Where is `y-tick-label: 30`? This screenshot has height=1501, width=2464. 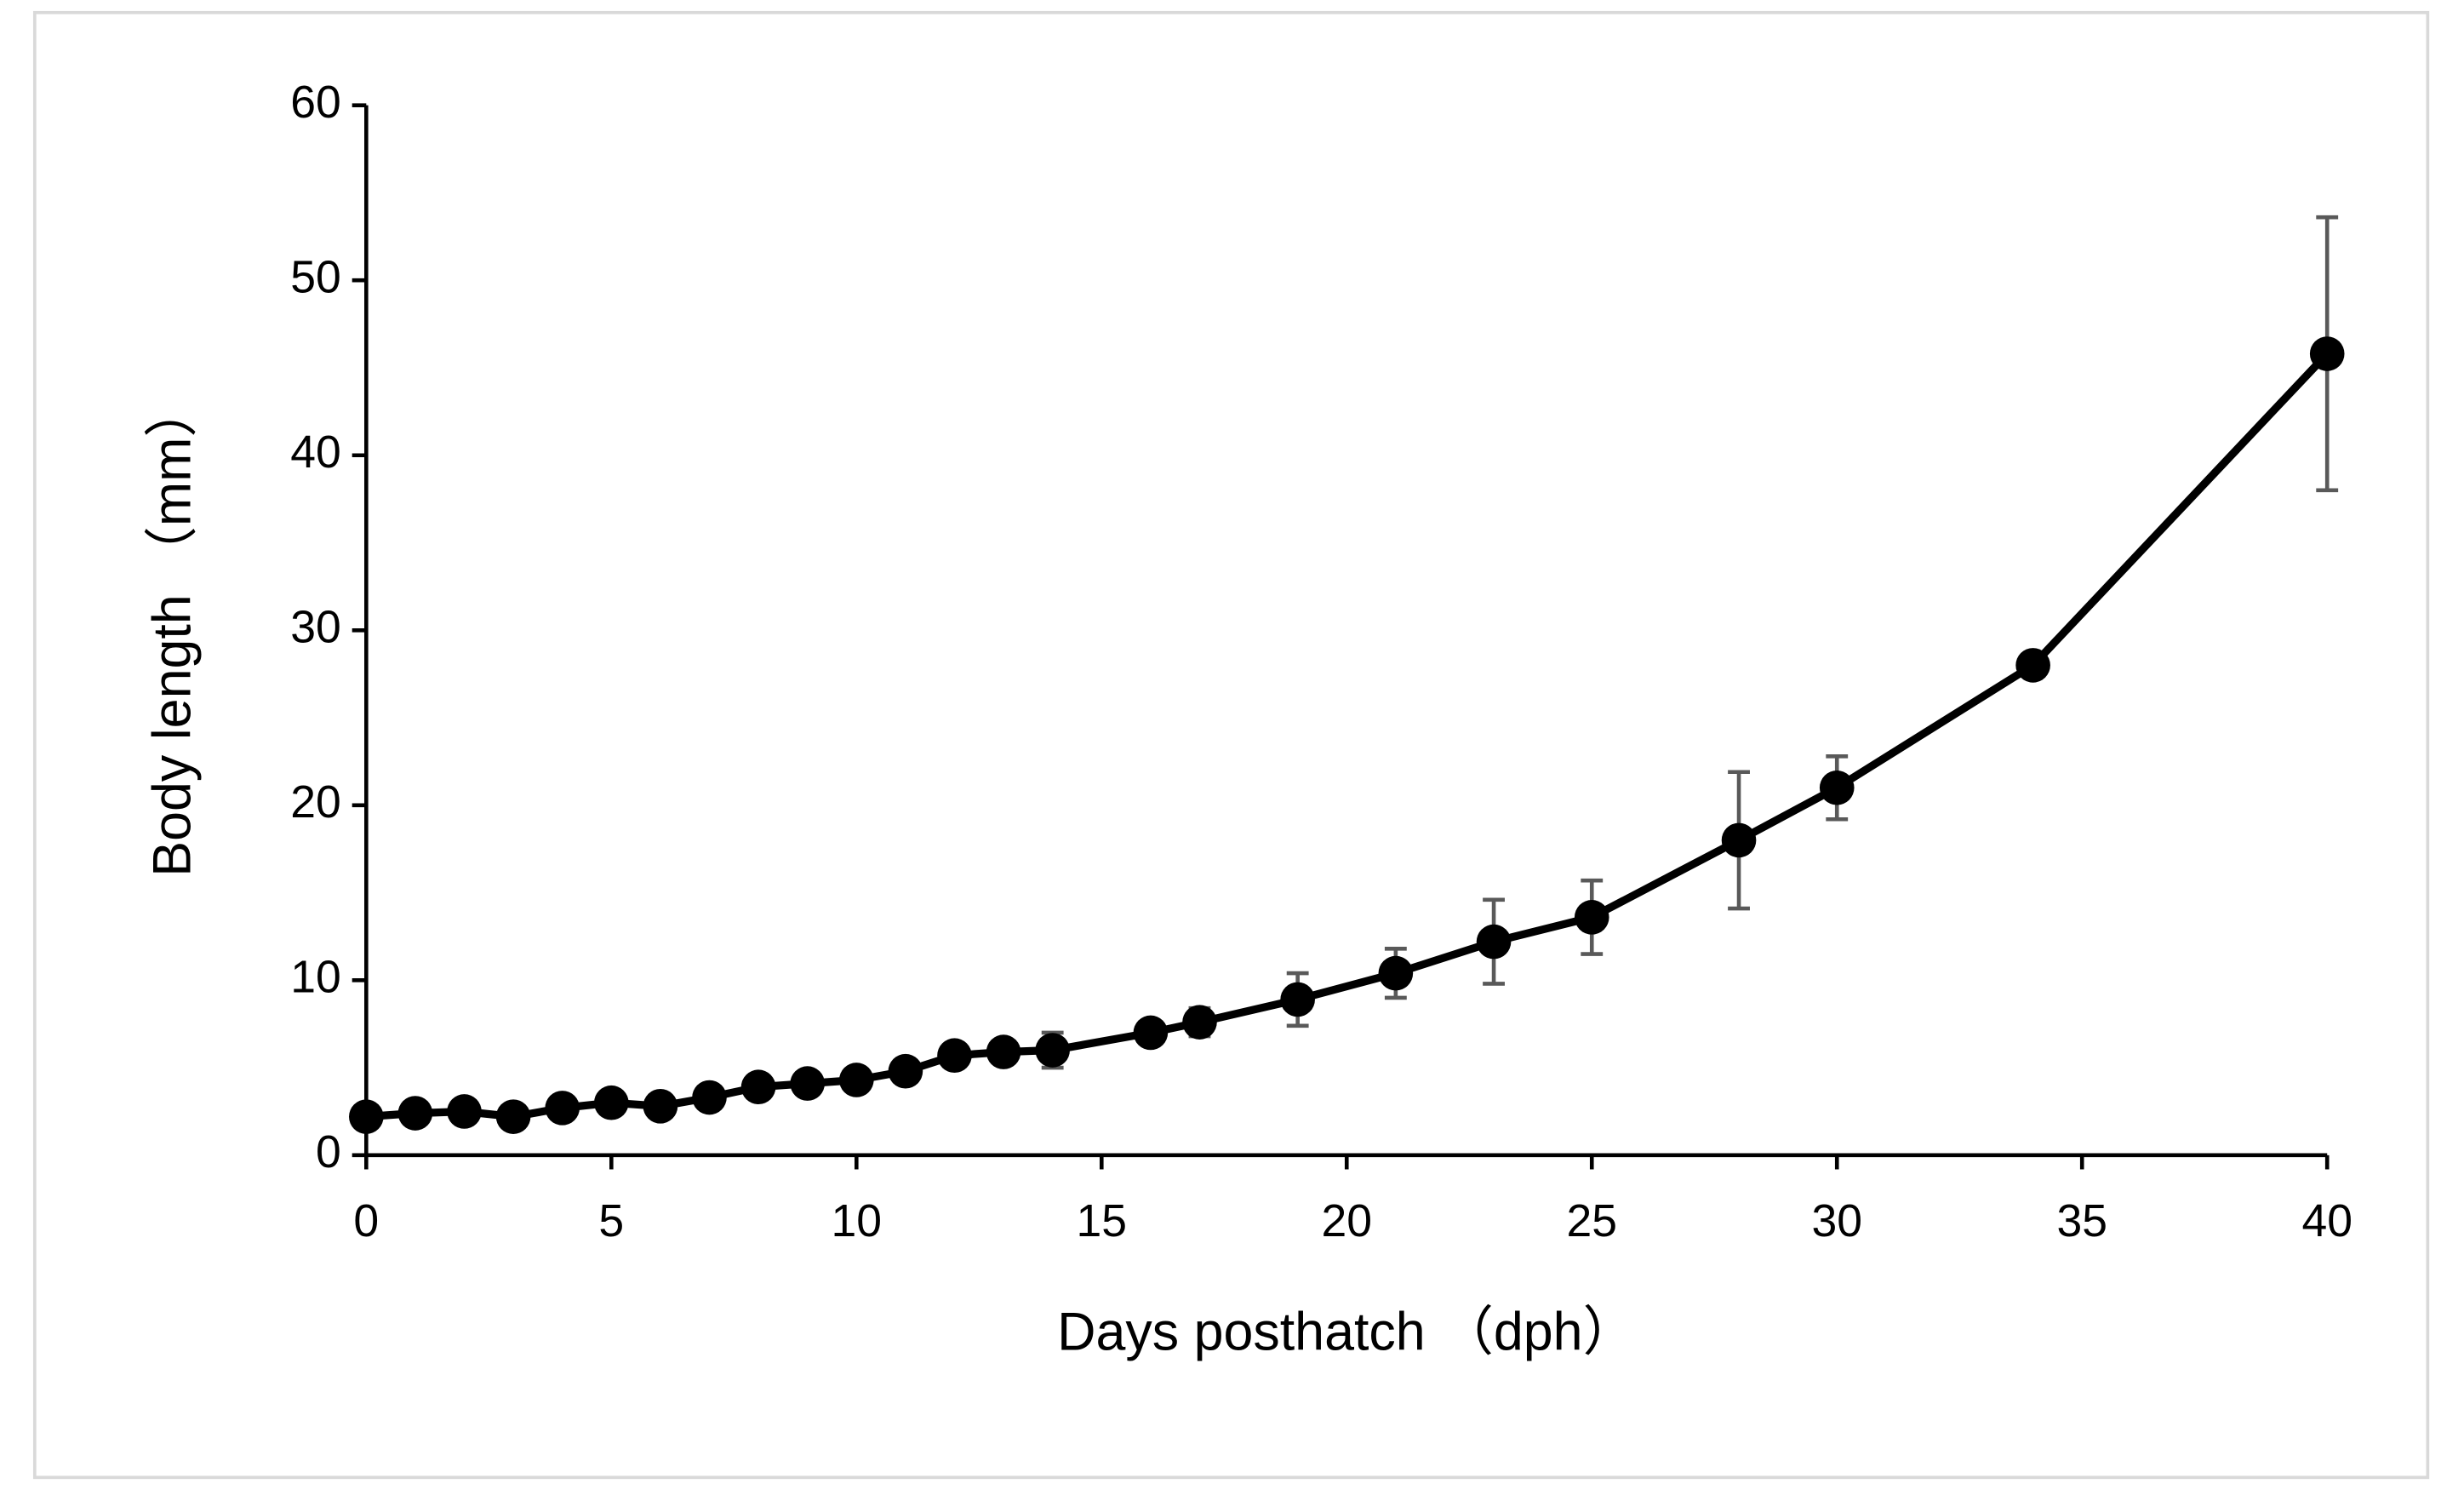
y-tick-label: 30 is located at coordinates (315, 627).